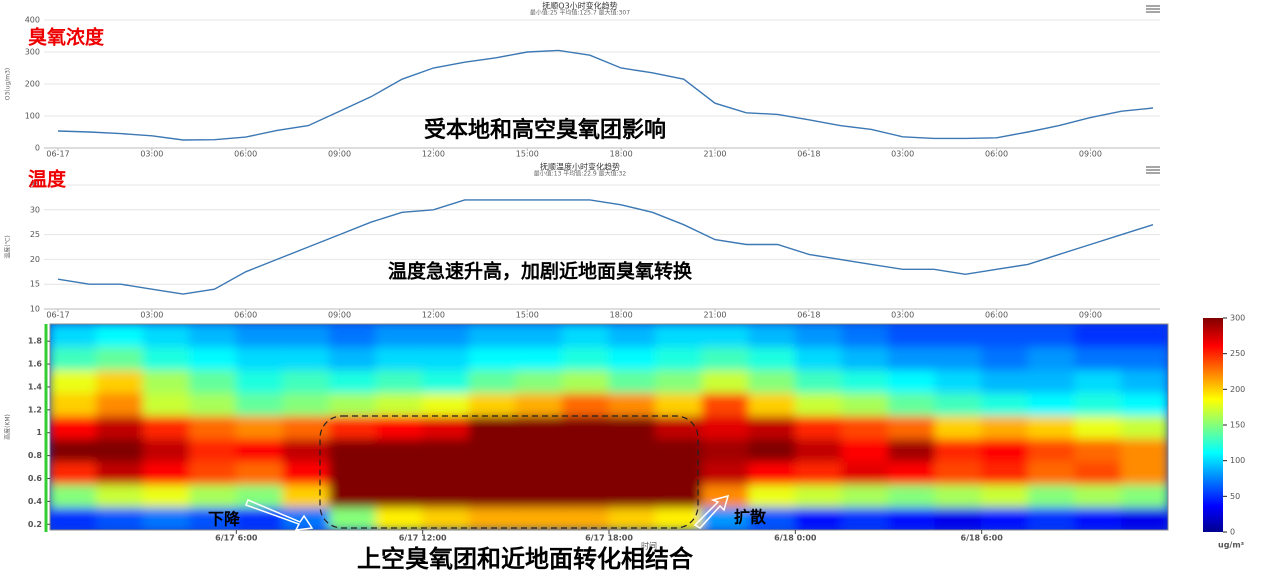  I want to click on x-tick-label: 09:00, so click(1090, 315).